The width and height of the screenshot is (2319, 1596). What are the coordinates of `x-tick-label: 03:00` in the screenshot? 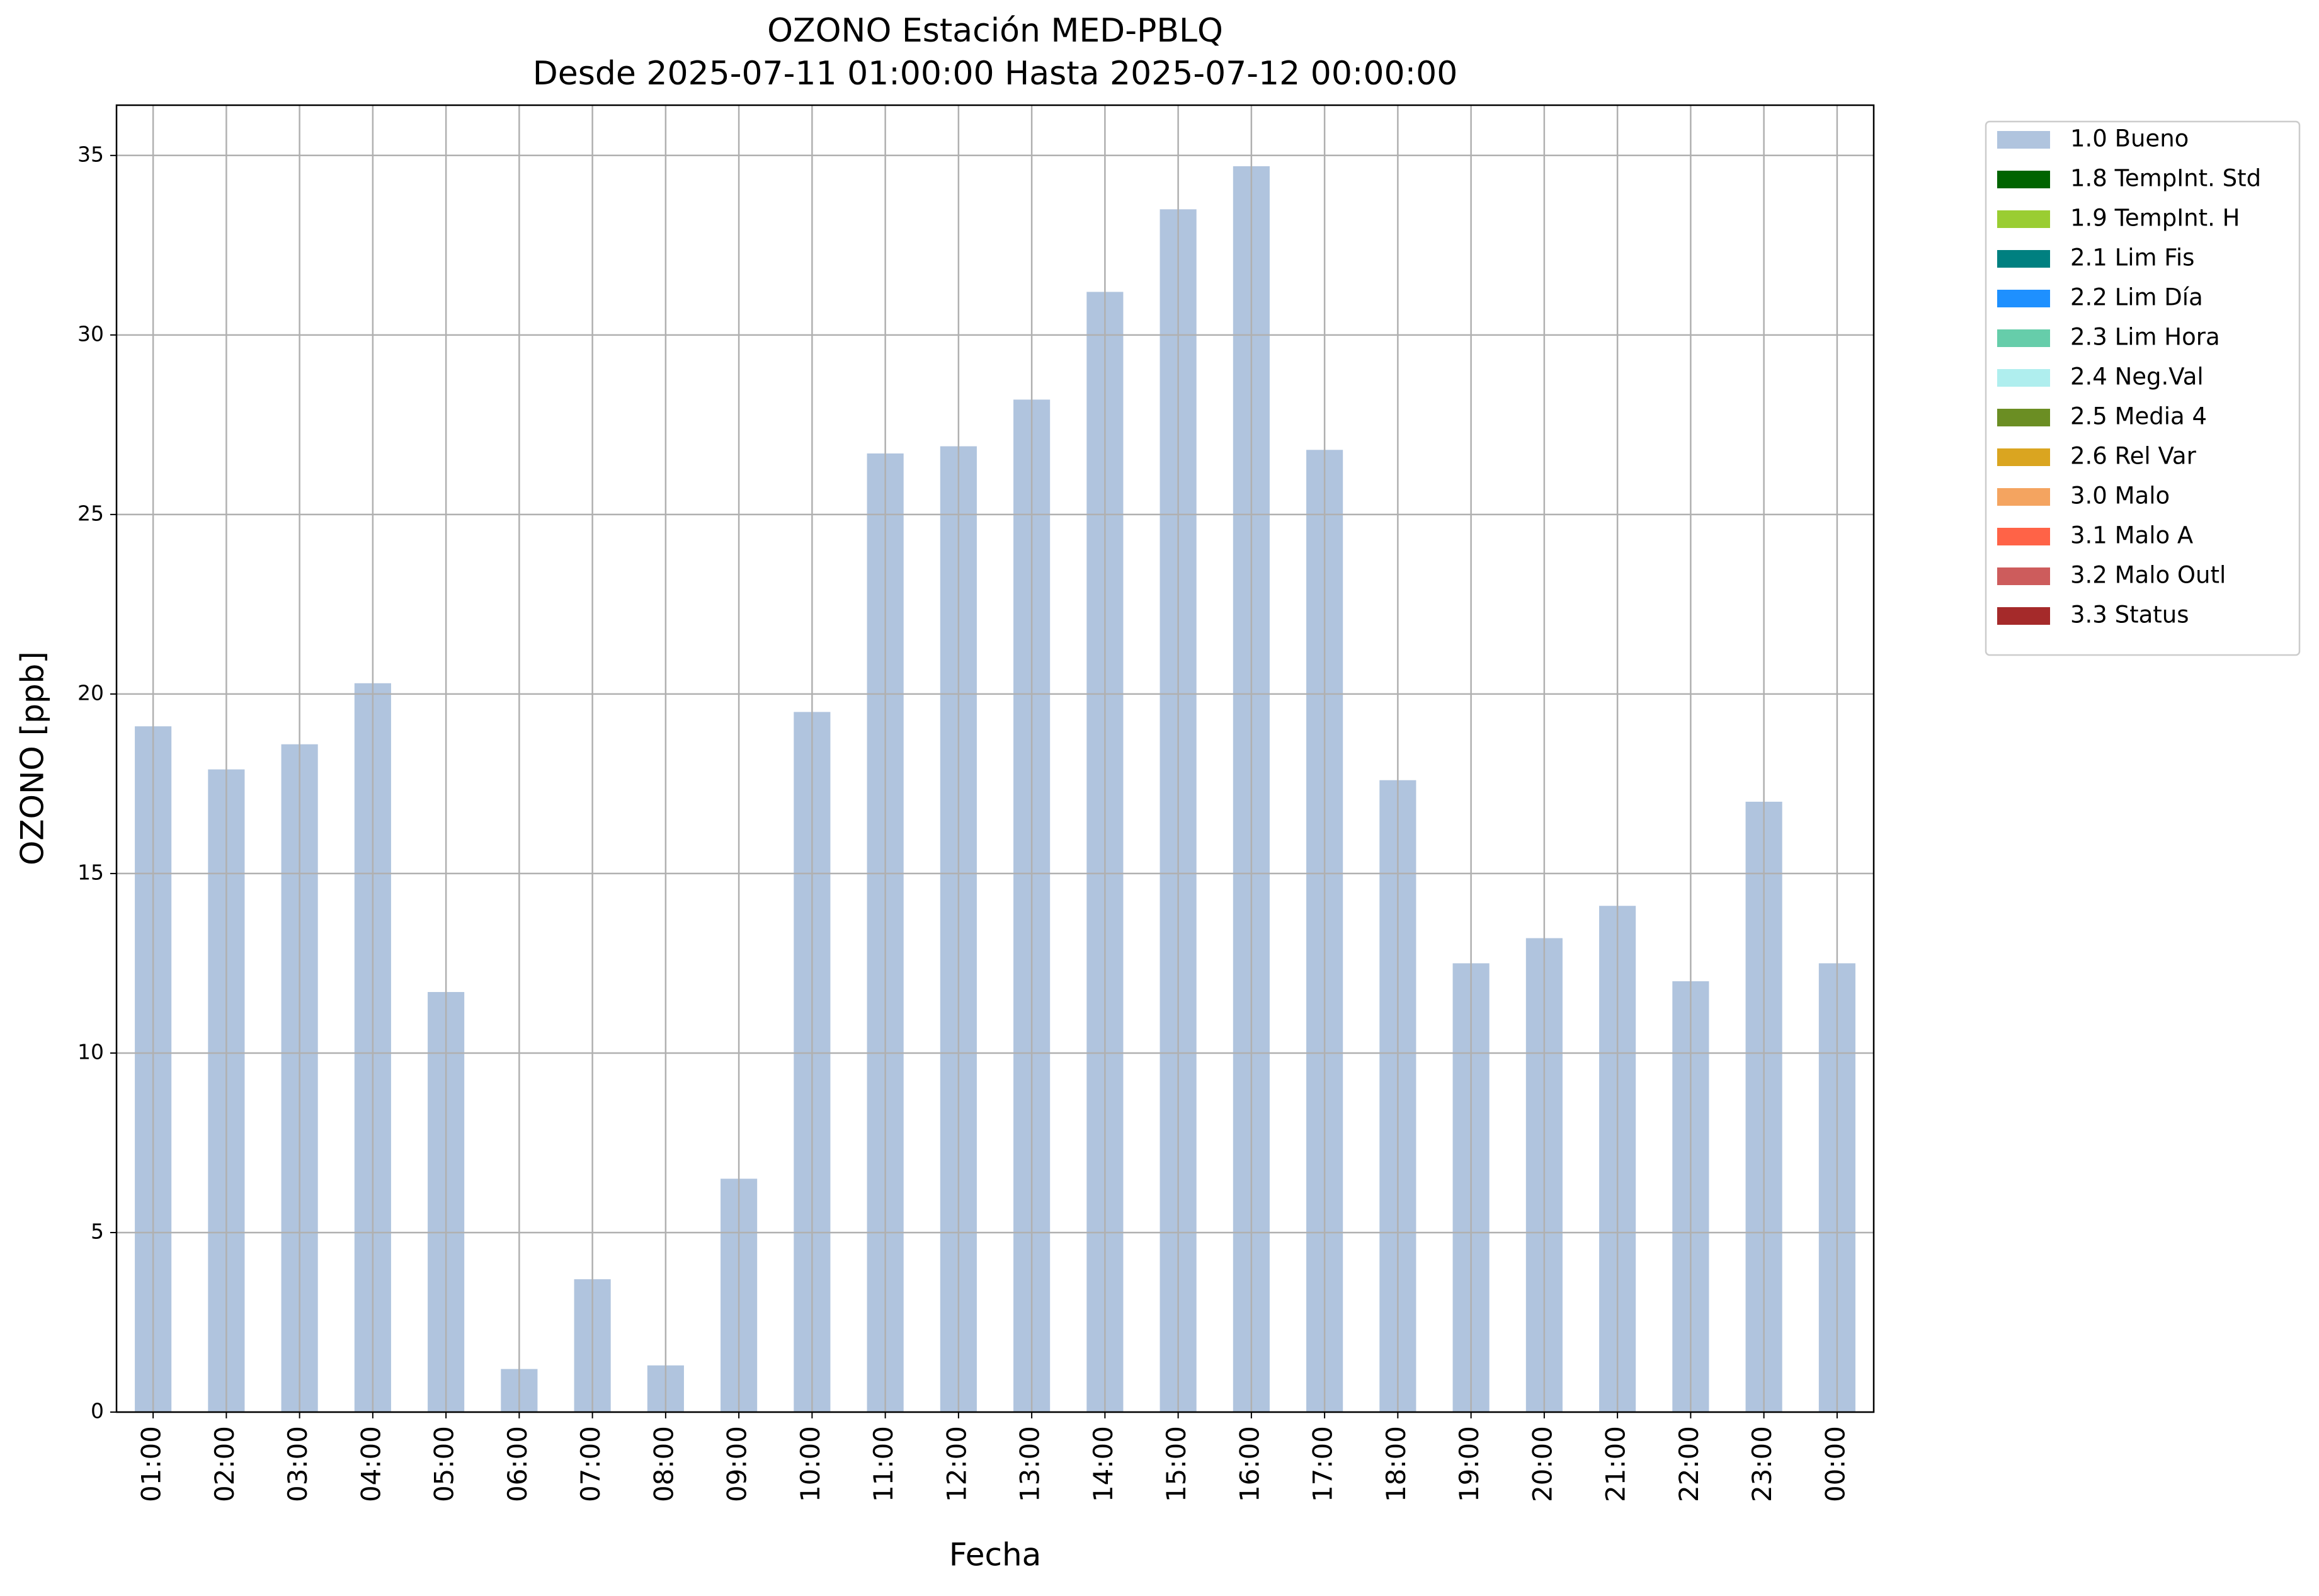 It's located at (297, 1464).